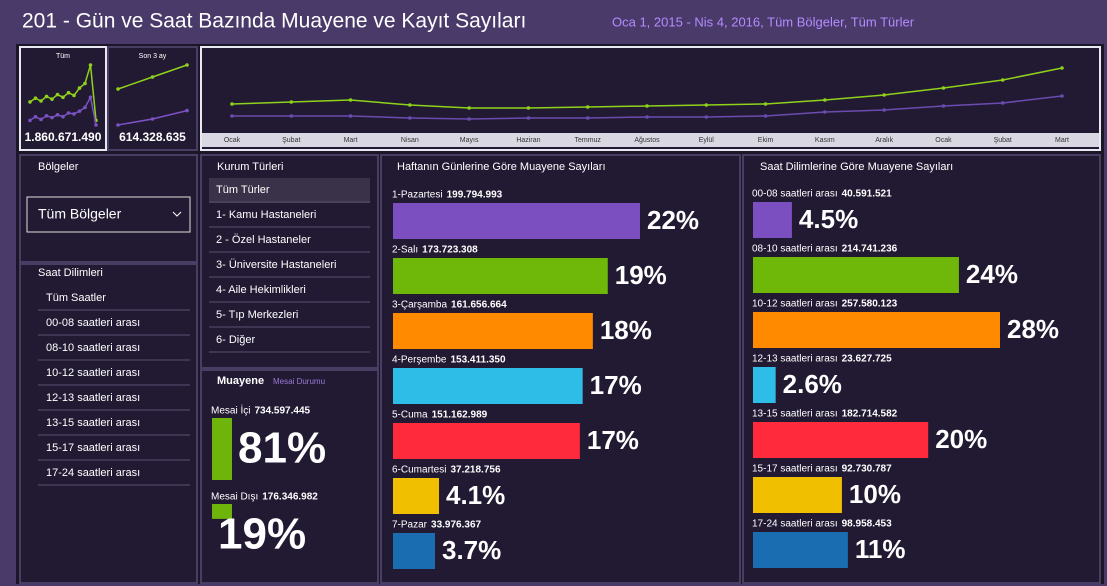  Describe the element at coordinates (626, 330) in the screenshot. I see `share: 18%` at that location.